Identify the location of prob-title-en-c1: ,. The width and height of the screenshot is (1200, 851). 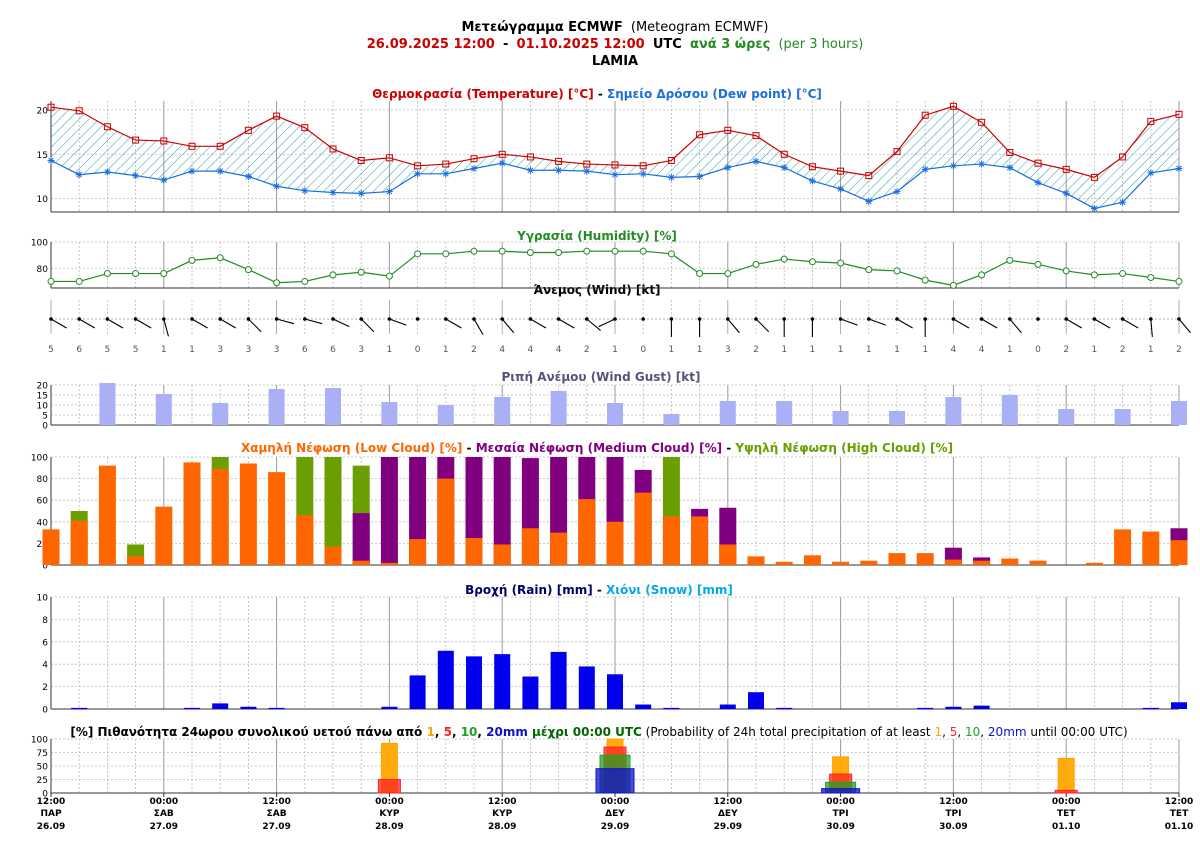
(946, 732).